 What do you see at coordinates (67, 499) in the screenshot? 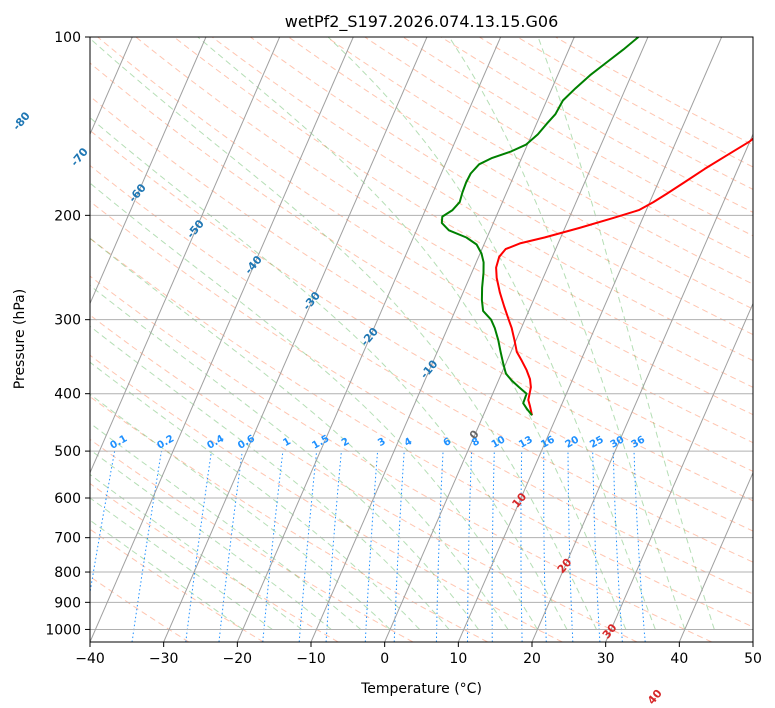
I see `y-tick-label: 600` at bounding box center [67, 499].